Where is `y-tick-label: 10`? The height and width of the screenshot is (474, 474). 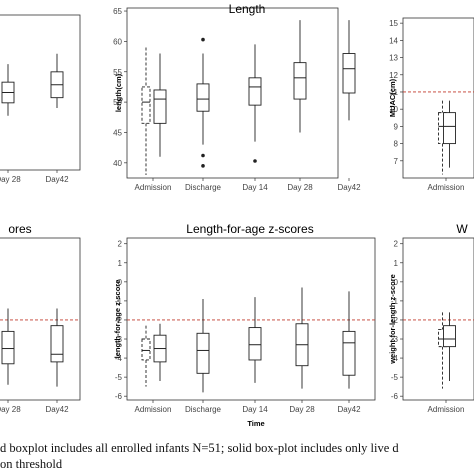 y-tick-label: 10 is located at coordinates (393, 109).